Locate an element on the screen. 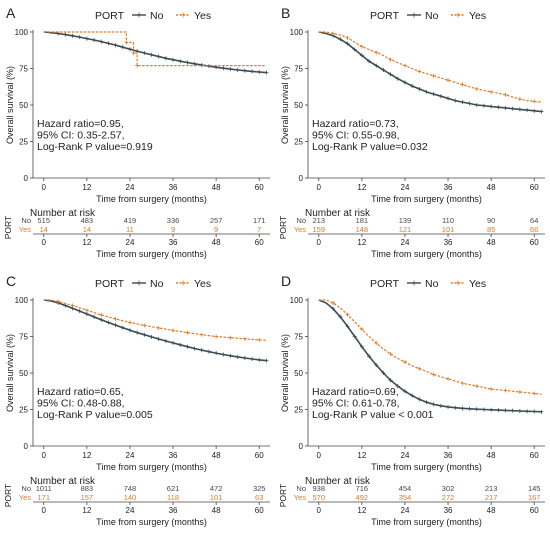  risk-count-no: 454 is located at coordinates (405, 488).